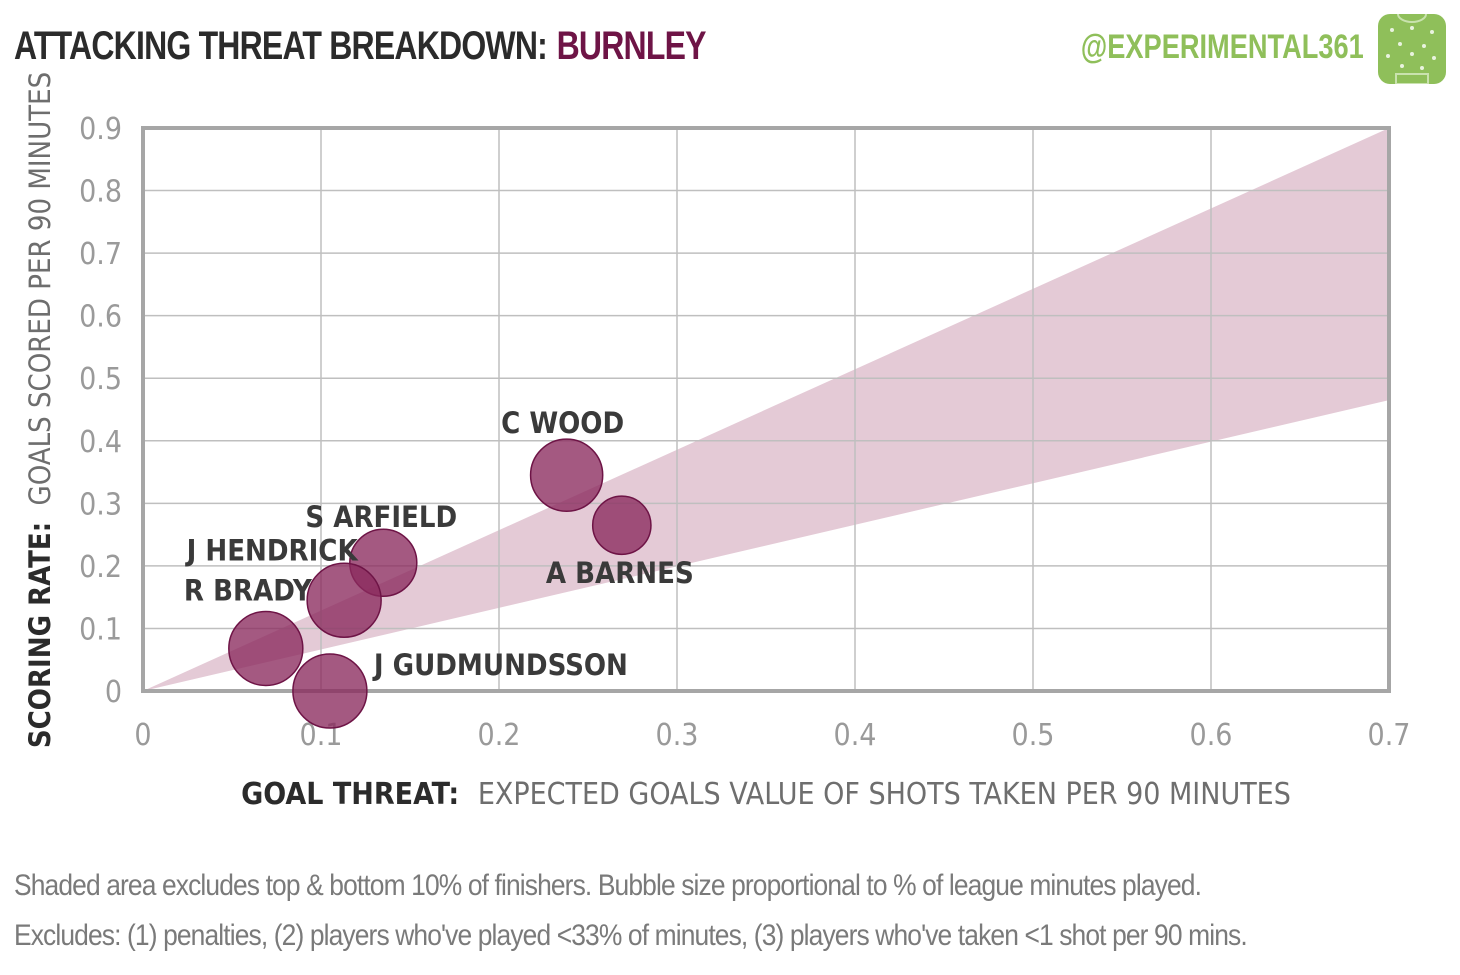  I want to click on x-axis-label-bold: GOAL THREAT:, so click(350, 794).